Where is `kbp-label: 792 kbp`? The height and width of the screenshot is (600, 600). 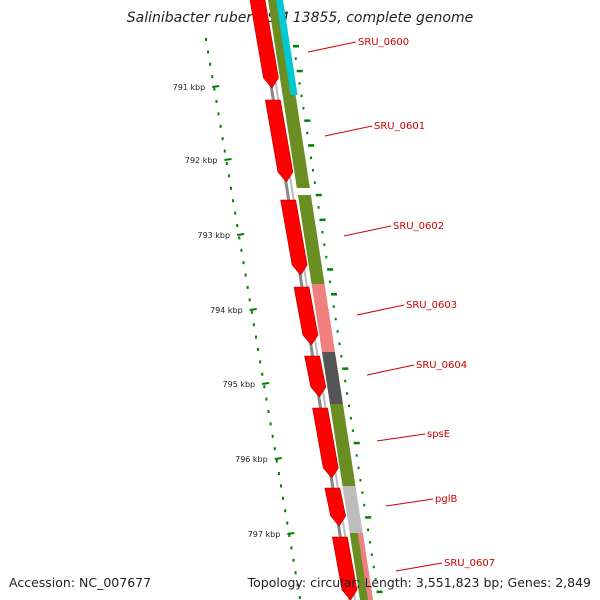
kbp-label: 792 kbp is located at coordinates (201, 160).